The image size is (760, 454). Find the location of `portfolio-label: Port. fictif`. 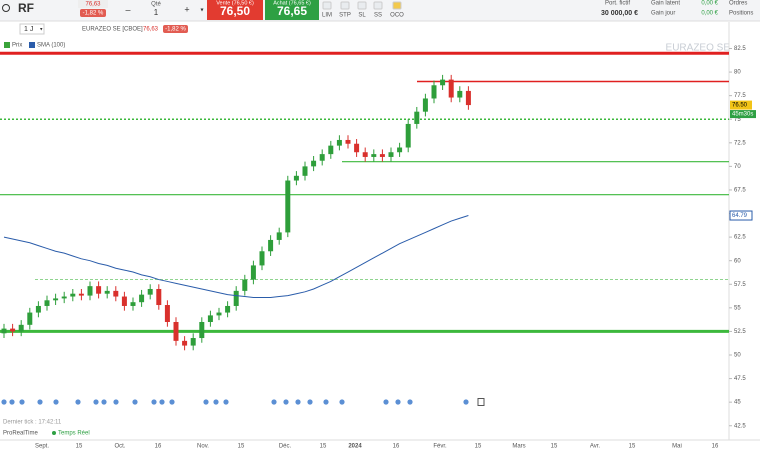

portfolio-label: Port. fictif is located at coordinates (617, 4).